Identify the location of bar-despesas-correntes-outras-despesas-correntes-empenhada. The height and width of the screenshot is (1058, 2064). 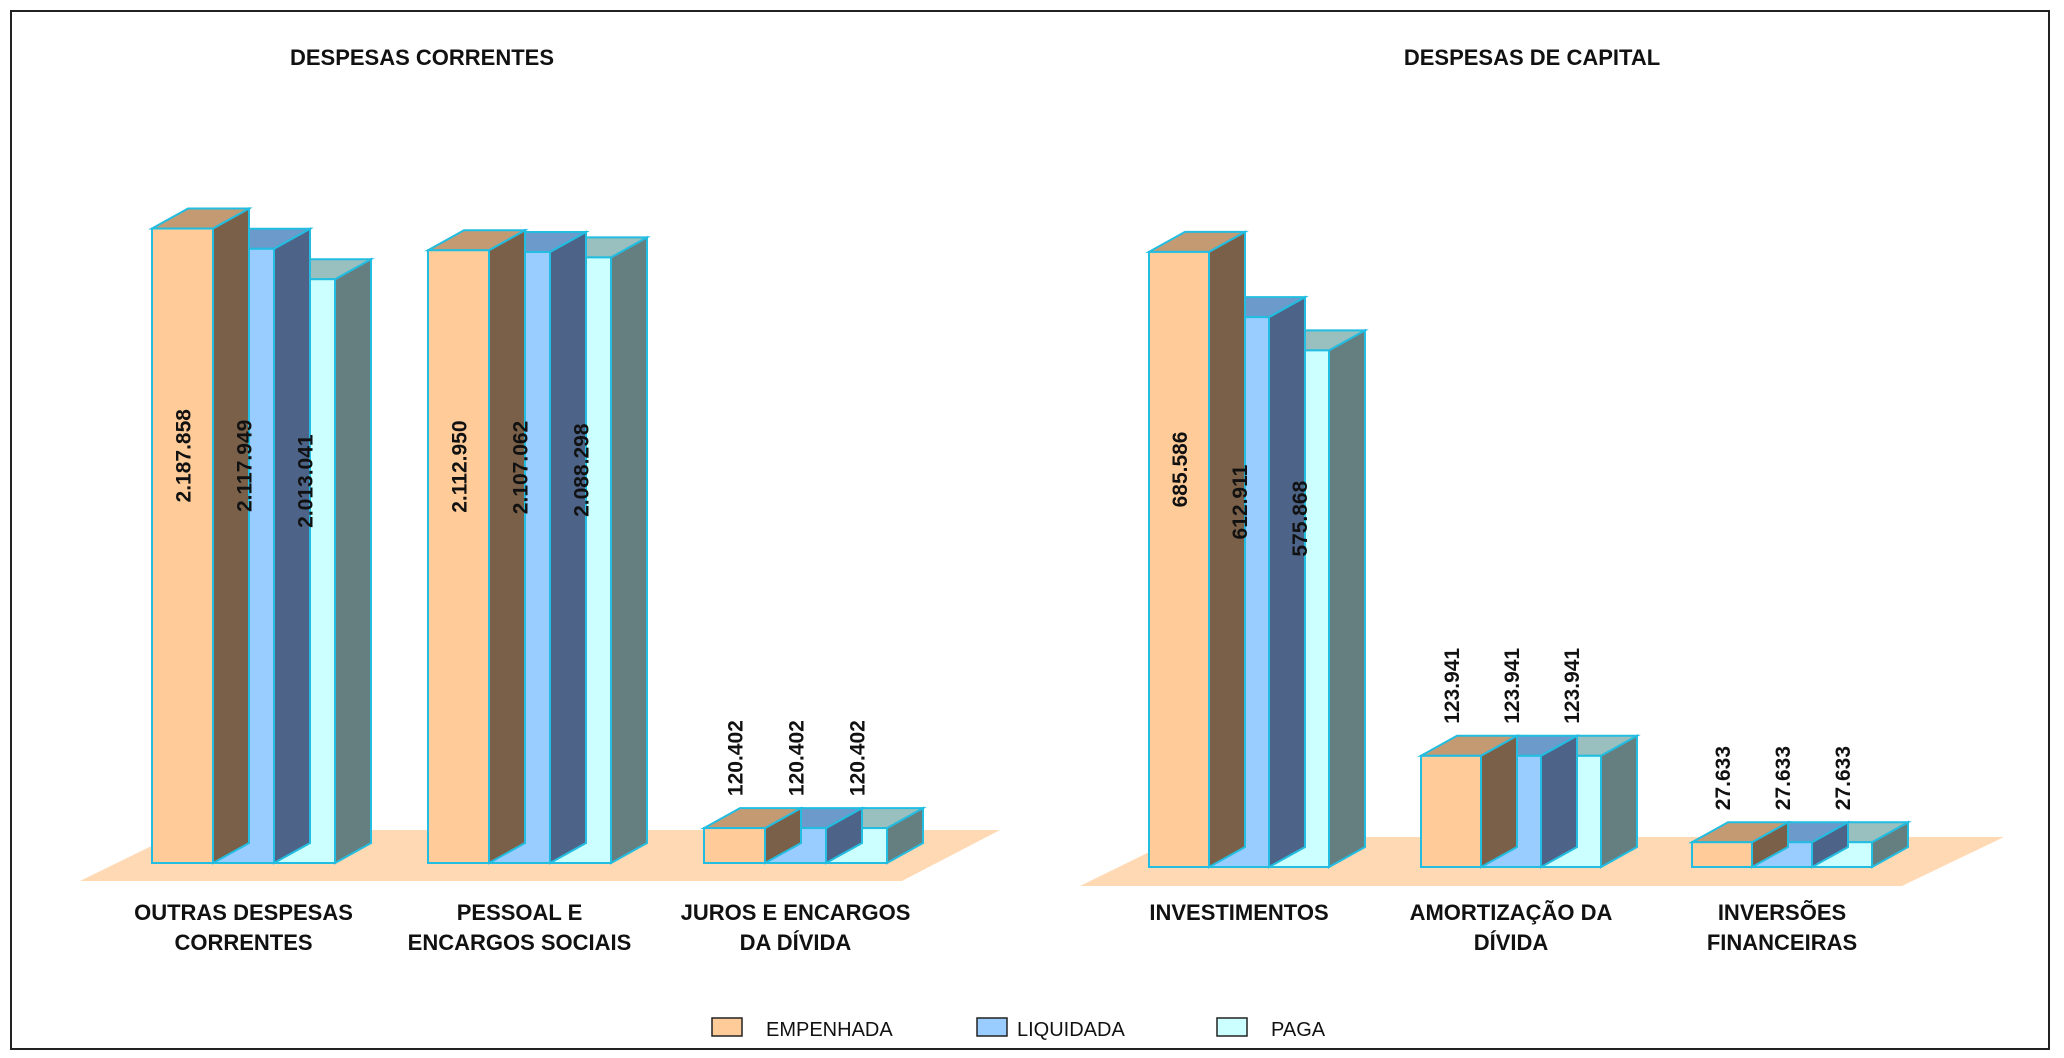
(200, 535).